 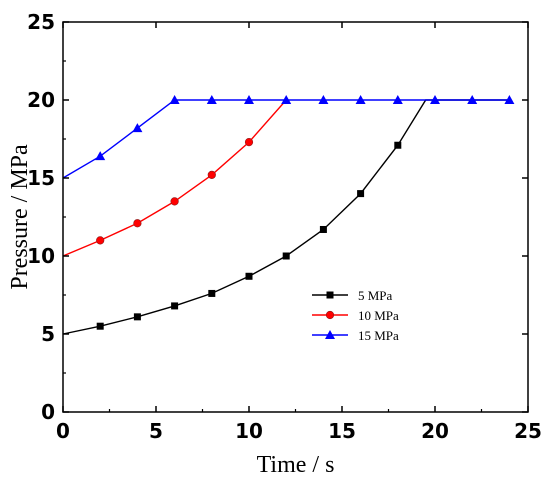 What do you see at coordinates (249, 431) in the screenshot?
I see `x-tick-label: 10` at bounding box center [249, 431].